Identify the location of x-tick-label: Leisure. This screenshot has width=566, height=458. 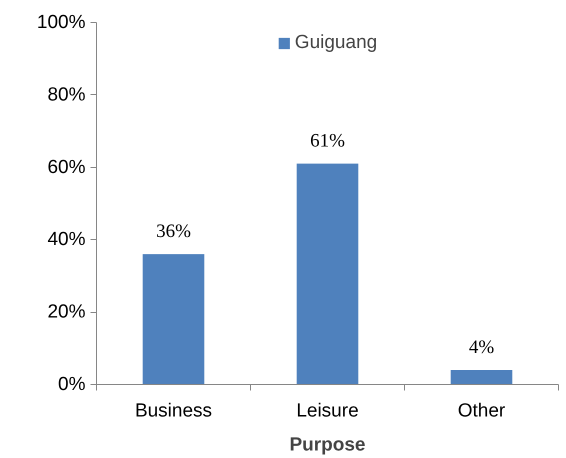
(327, 411).